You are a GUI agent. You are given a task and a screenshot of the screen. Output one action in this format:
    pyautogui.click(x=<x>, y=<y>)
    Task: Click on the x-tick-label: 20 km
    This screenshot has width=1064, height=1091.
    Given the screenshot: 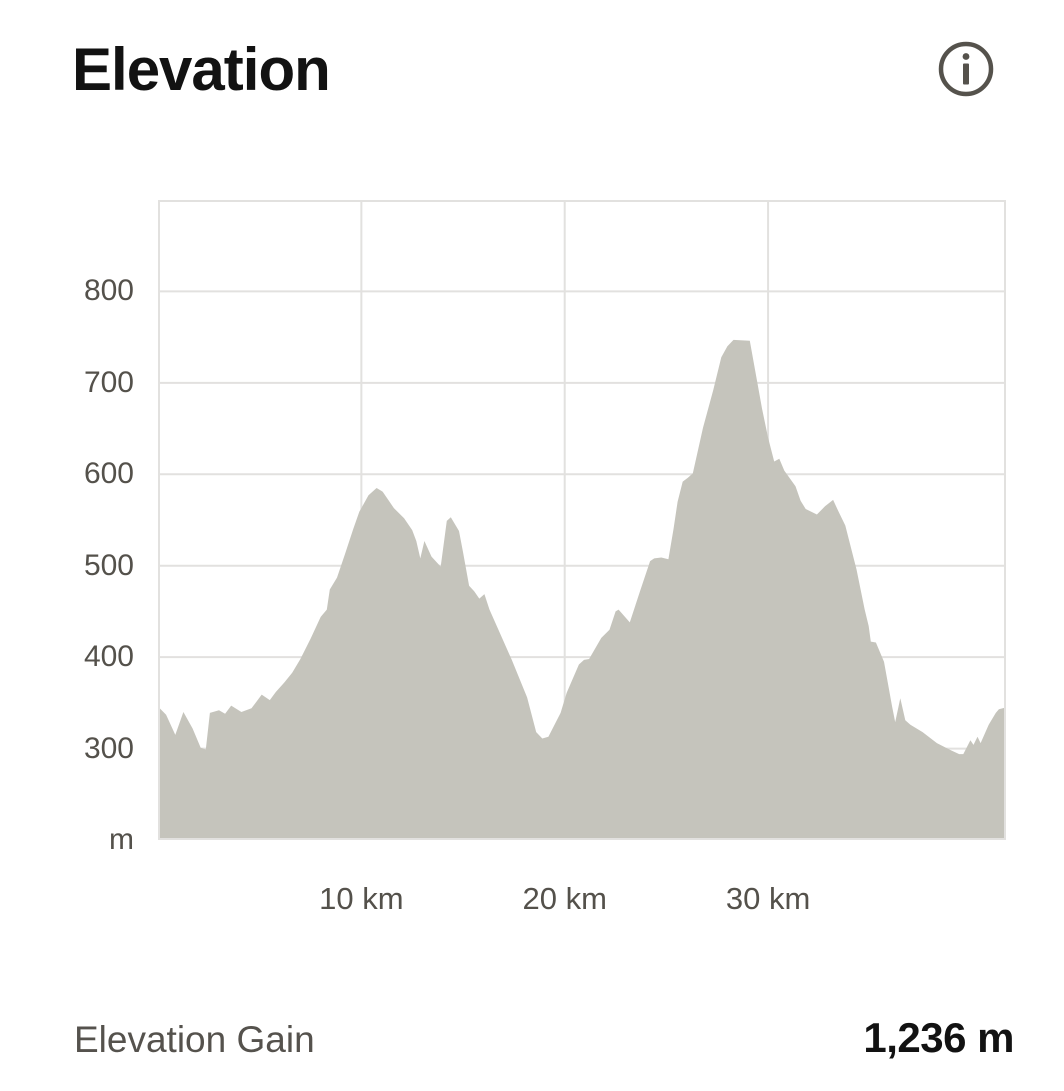 What is the action you would take?
    pyautogui.click(x=564, y=898)
    